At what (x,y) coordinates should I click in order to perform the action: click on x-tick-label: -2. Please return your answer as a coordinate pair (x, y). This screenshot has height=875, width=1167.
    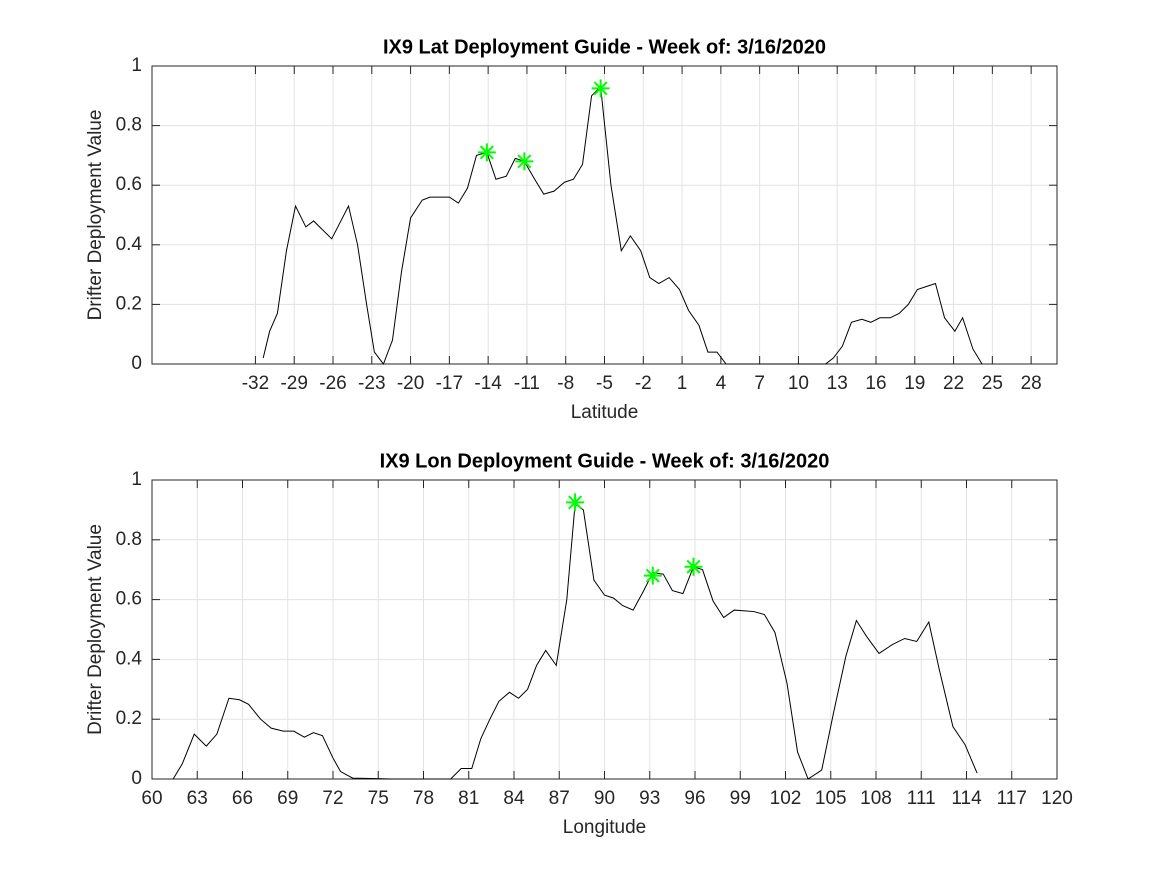
    Looking at the image, I should click on (643, 383).